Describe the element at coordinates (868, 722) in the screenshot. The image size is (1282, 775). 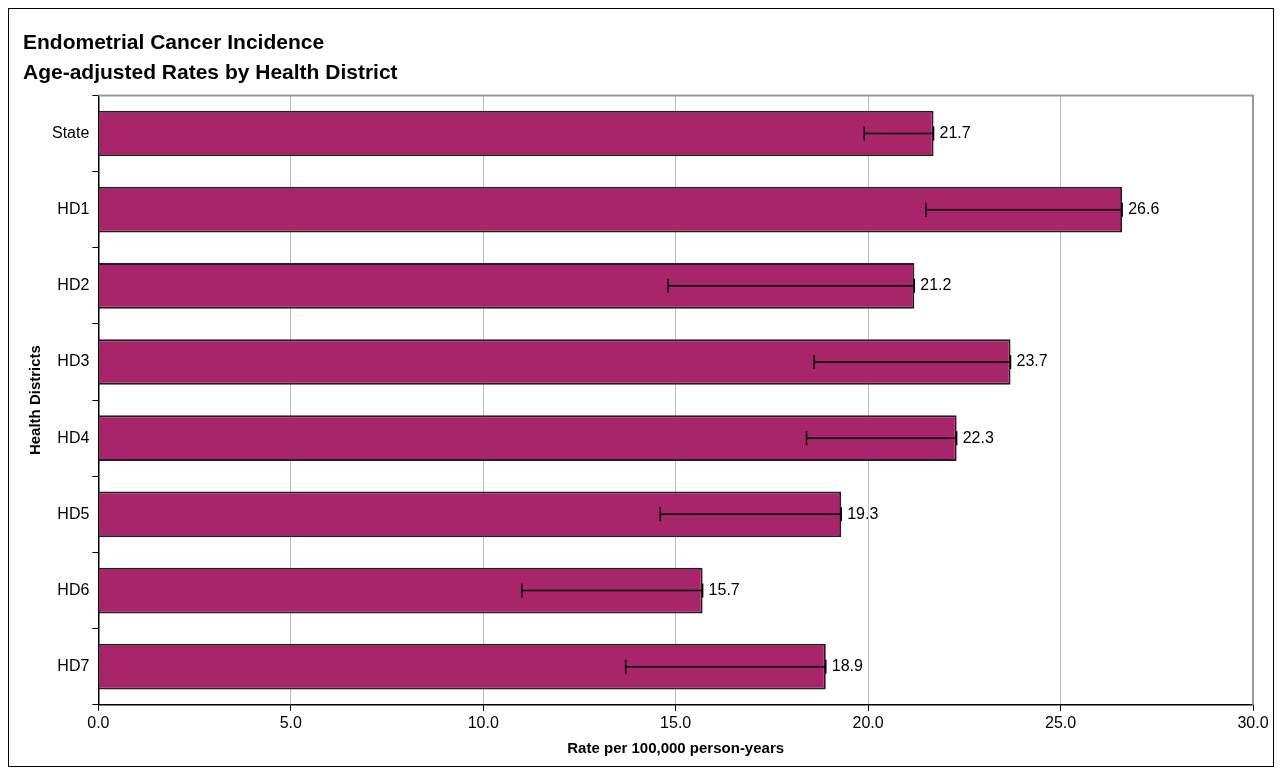
I see `x-tick-label: 20.0` at that location.